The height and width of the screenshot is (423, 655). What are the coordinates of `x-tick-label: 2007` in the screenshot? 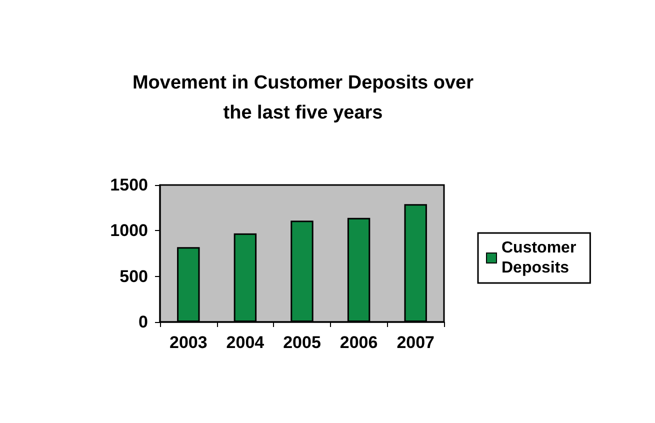 It's located at (415, 342).